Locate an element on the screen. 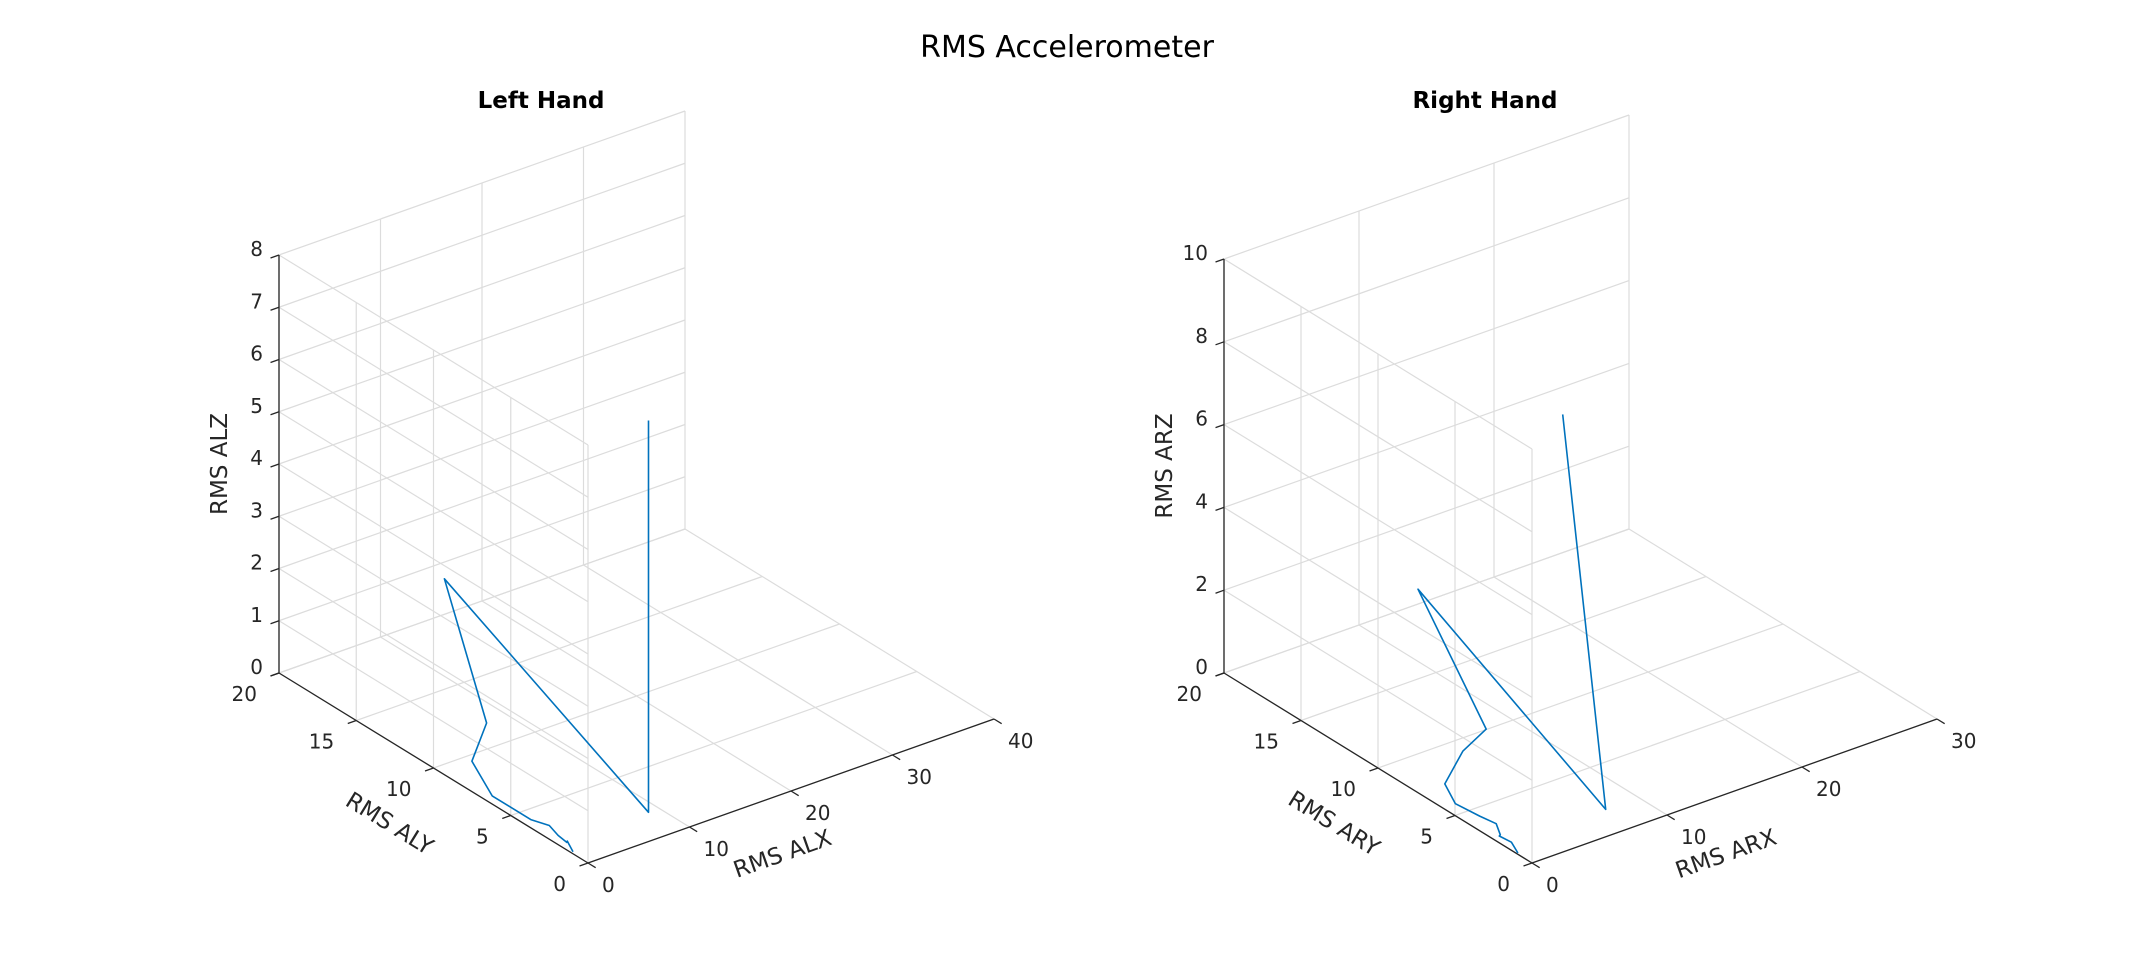  x-tick-label: 40 is located at coordinates (1020, 741).